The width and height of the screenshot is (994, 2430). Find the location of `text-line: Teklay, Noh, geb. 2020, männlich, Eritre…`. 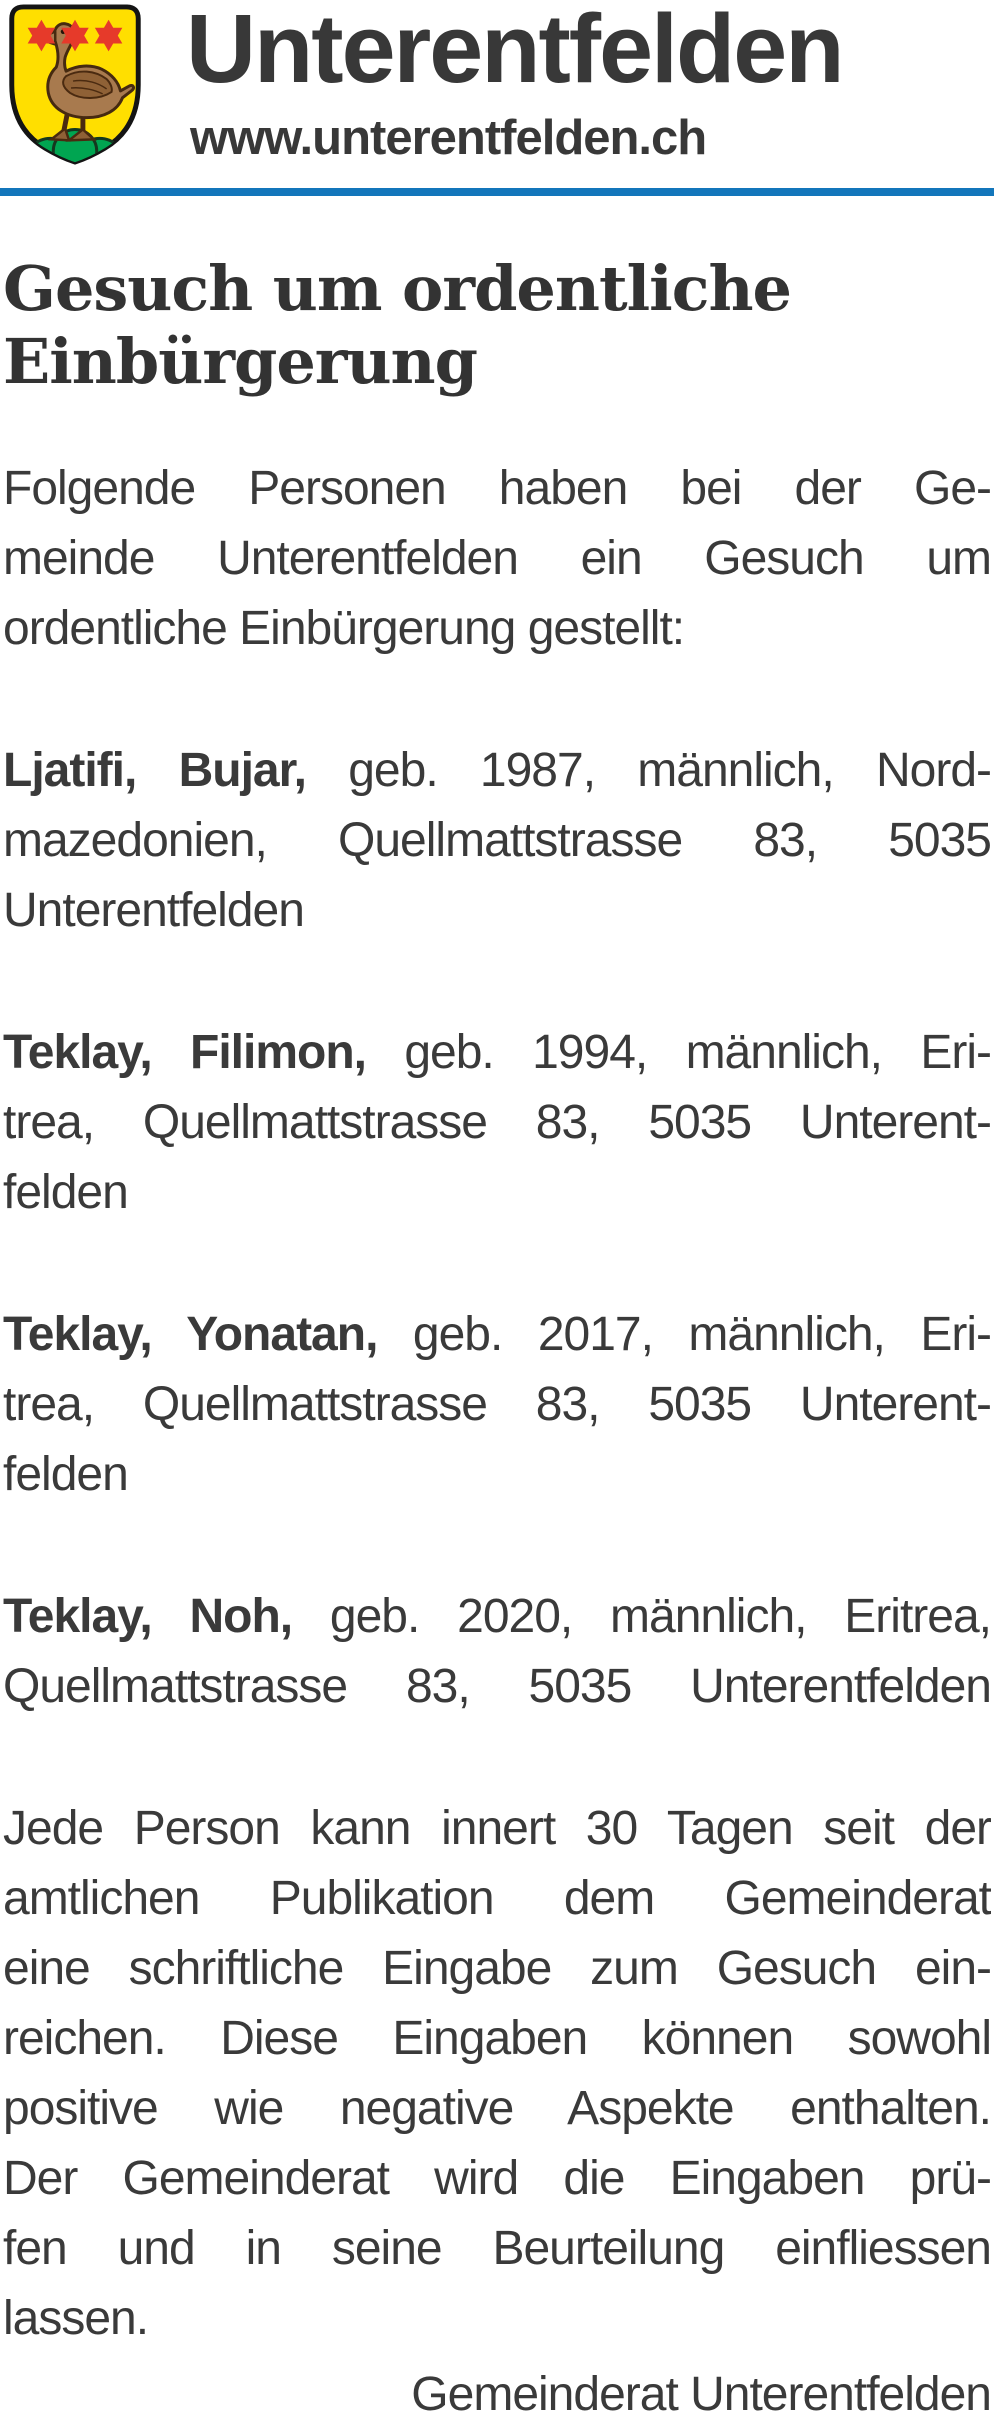

text-line: Teklay, Noh, geb. 2020, männlich, Eritre… is located at coordinates (497, 1616).